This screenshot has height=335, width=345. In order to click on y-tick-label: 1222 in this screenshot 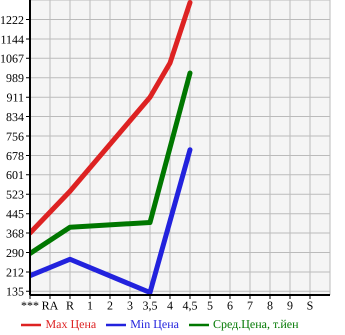, I will do `click(12, 19)`.